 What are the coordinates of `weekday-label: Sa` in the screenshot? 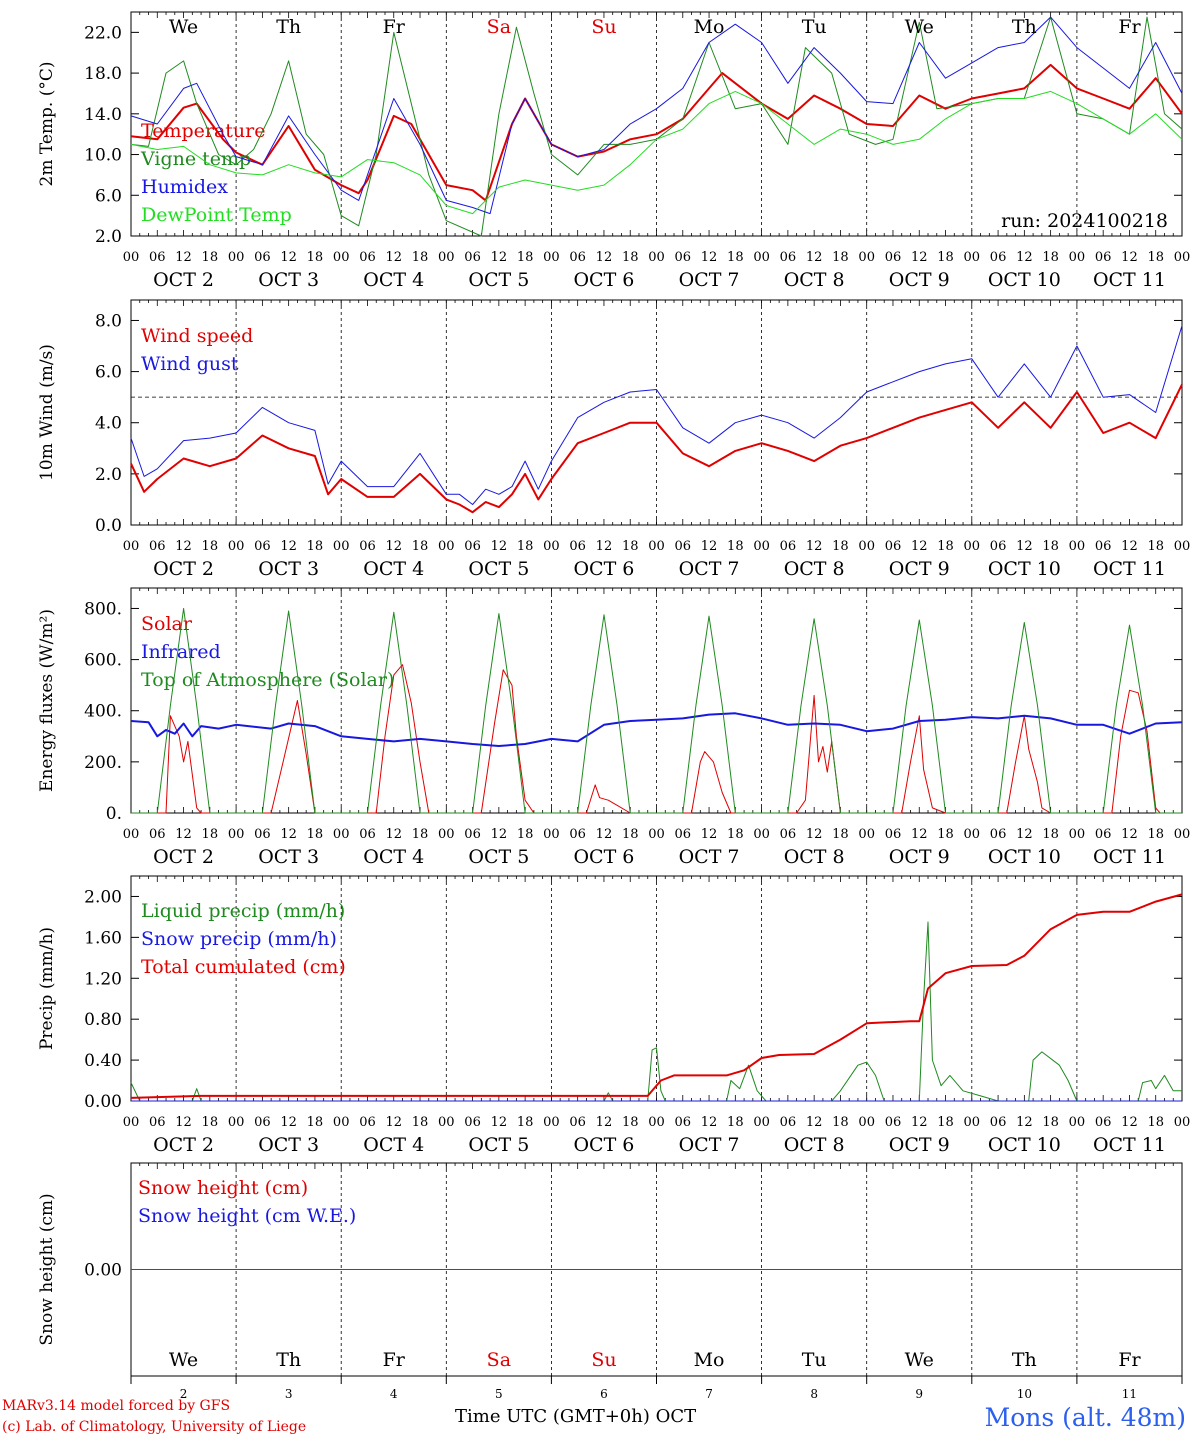 It's located at (499, 27).